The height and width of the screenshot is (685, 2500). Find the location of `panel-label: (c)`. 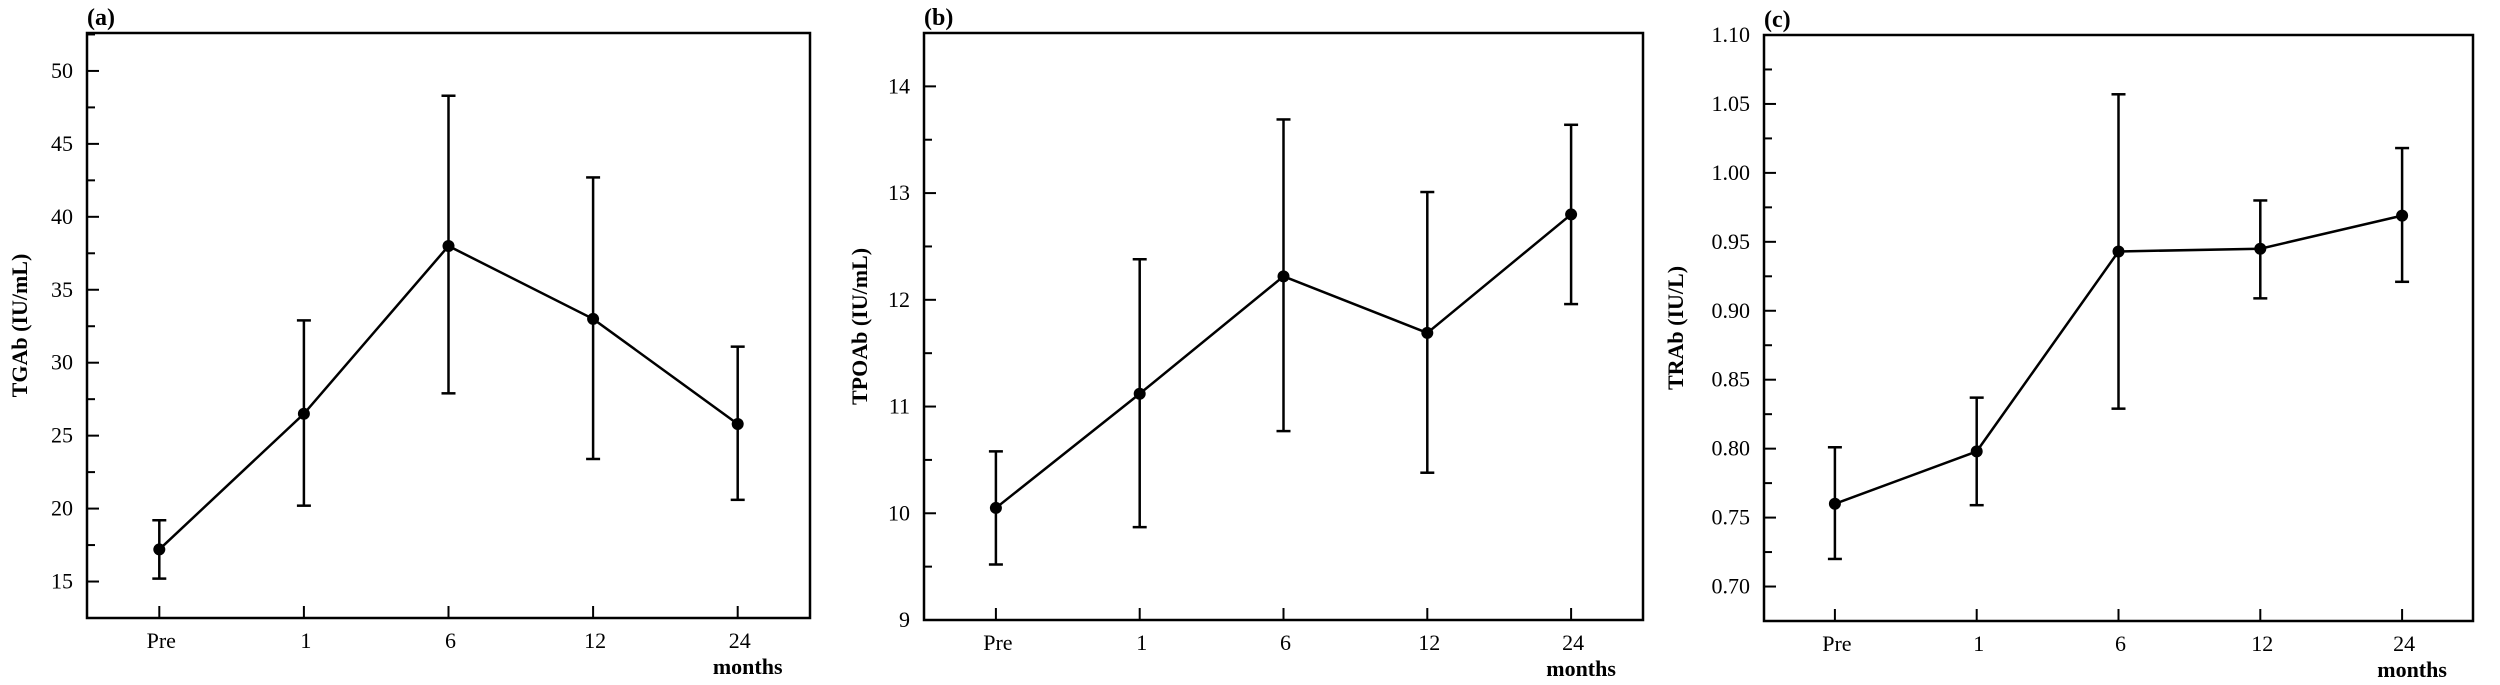

panel-label: (c) is located at coordinates (1777, 20).